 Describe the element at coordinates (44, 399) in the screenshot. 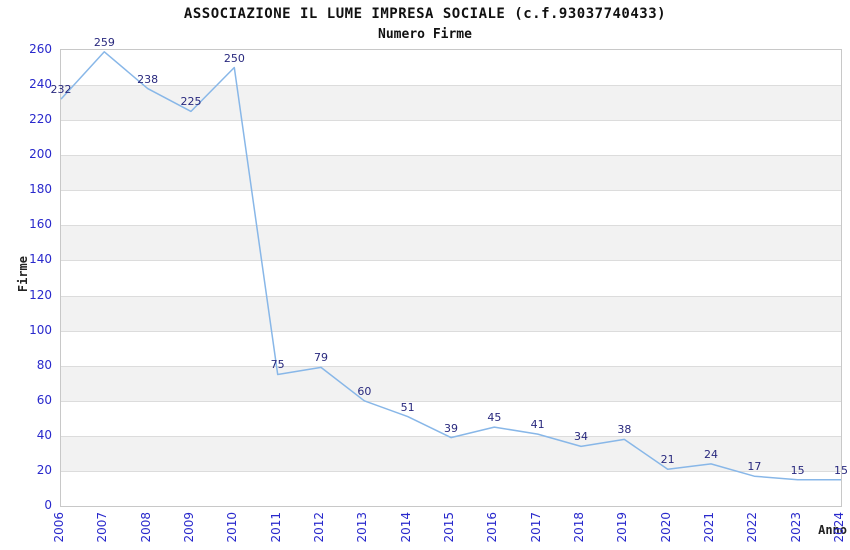

I see `y-axis-tick-label: 60` at that location.